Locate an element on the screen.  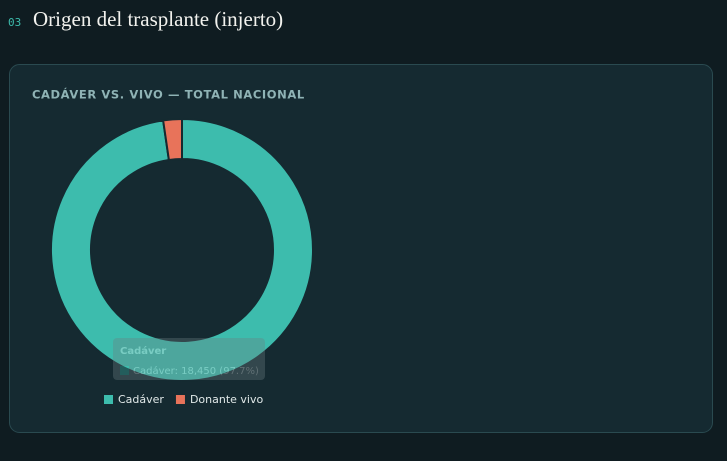
tooltip: Cadáver Cadáver: 18,450 (97.7%) is located at coordinates (189, 359).